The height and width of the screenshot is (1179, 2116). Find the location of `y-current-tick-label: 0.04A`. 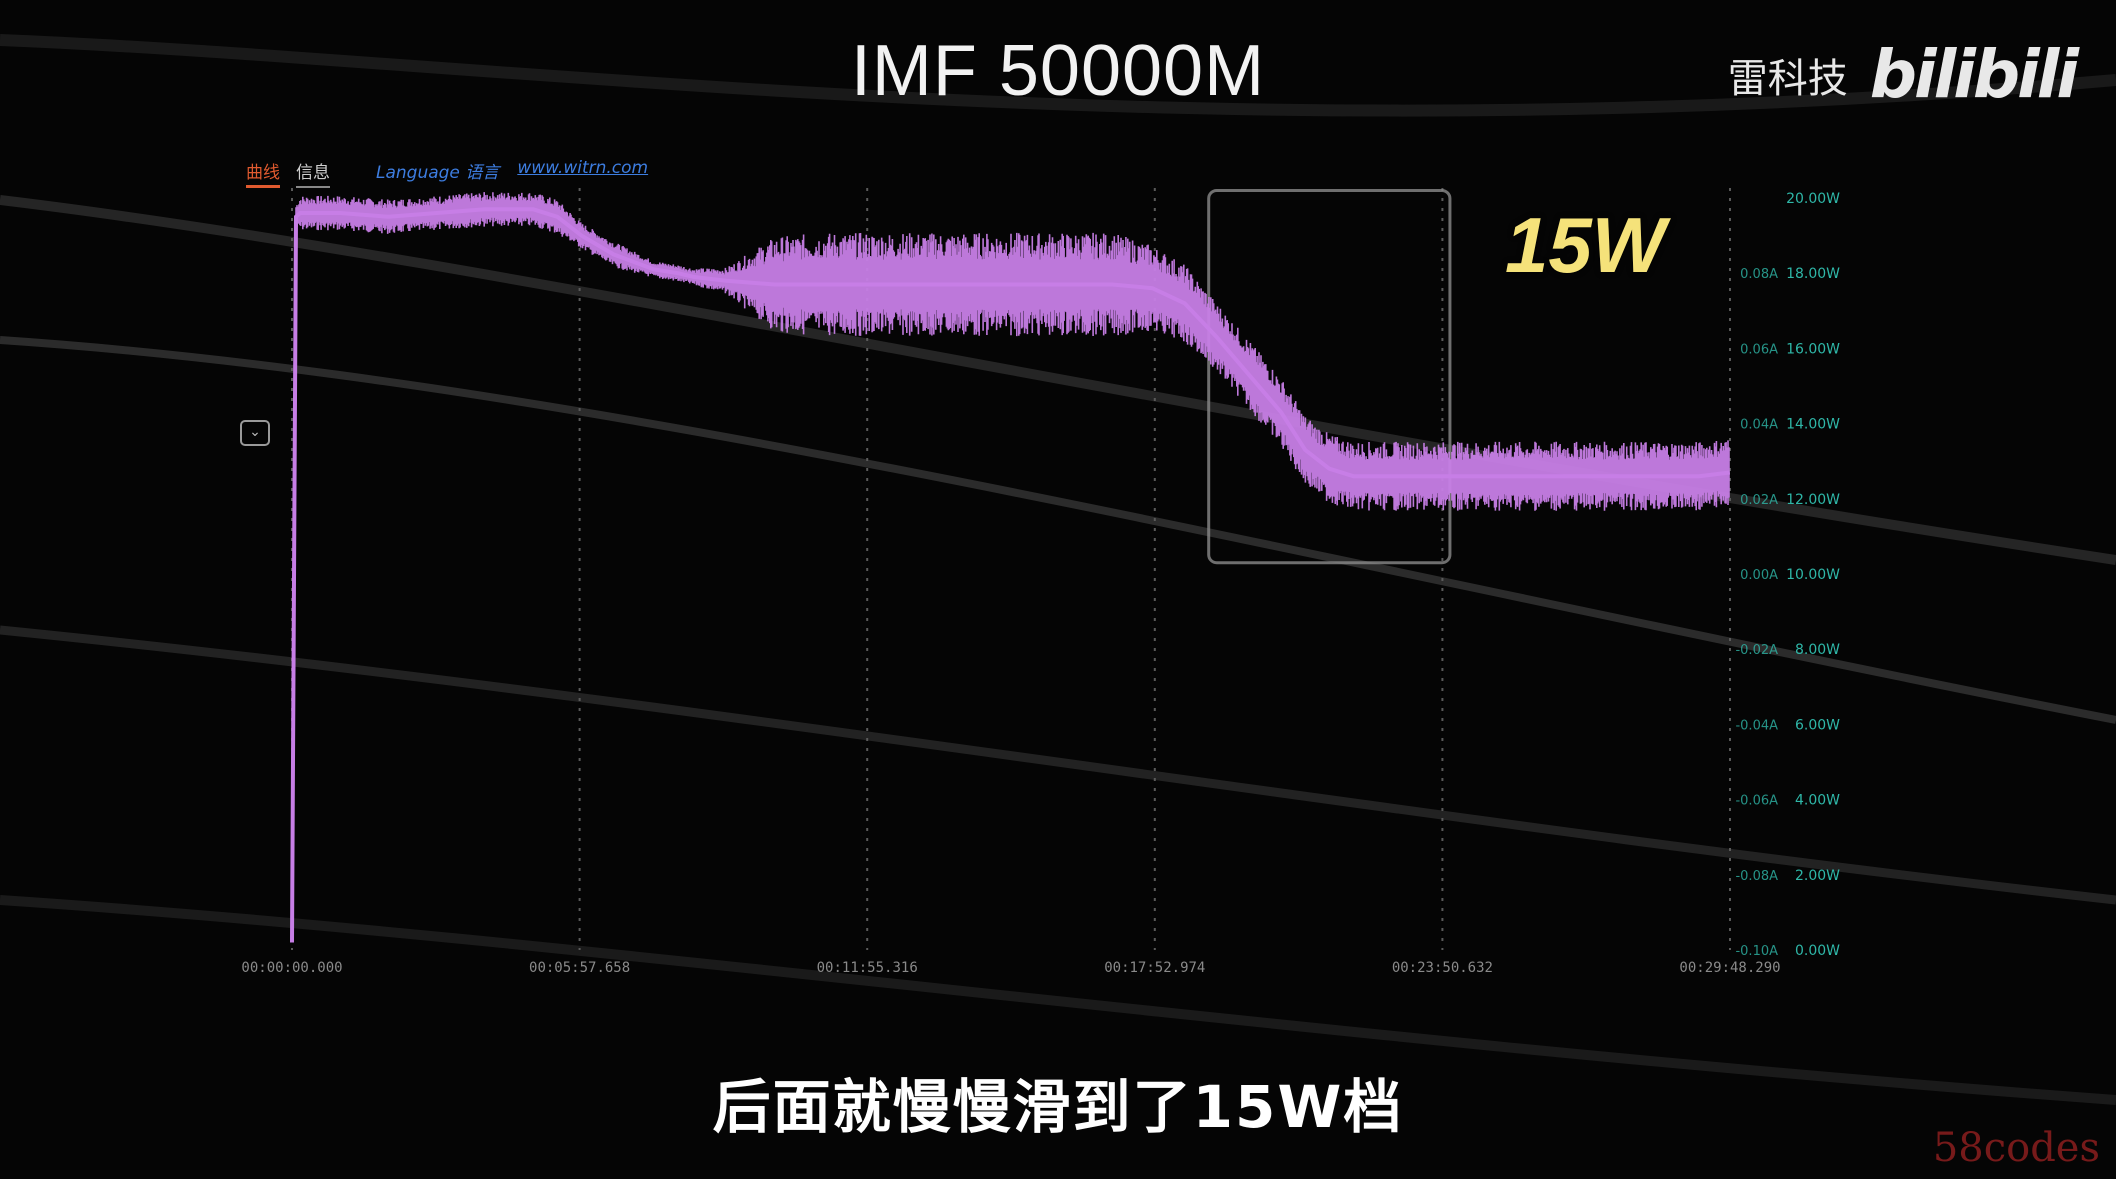

y-current-tick-label: 0.04A is located at coordinates (1759, 425).